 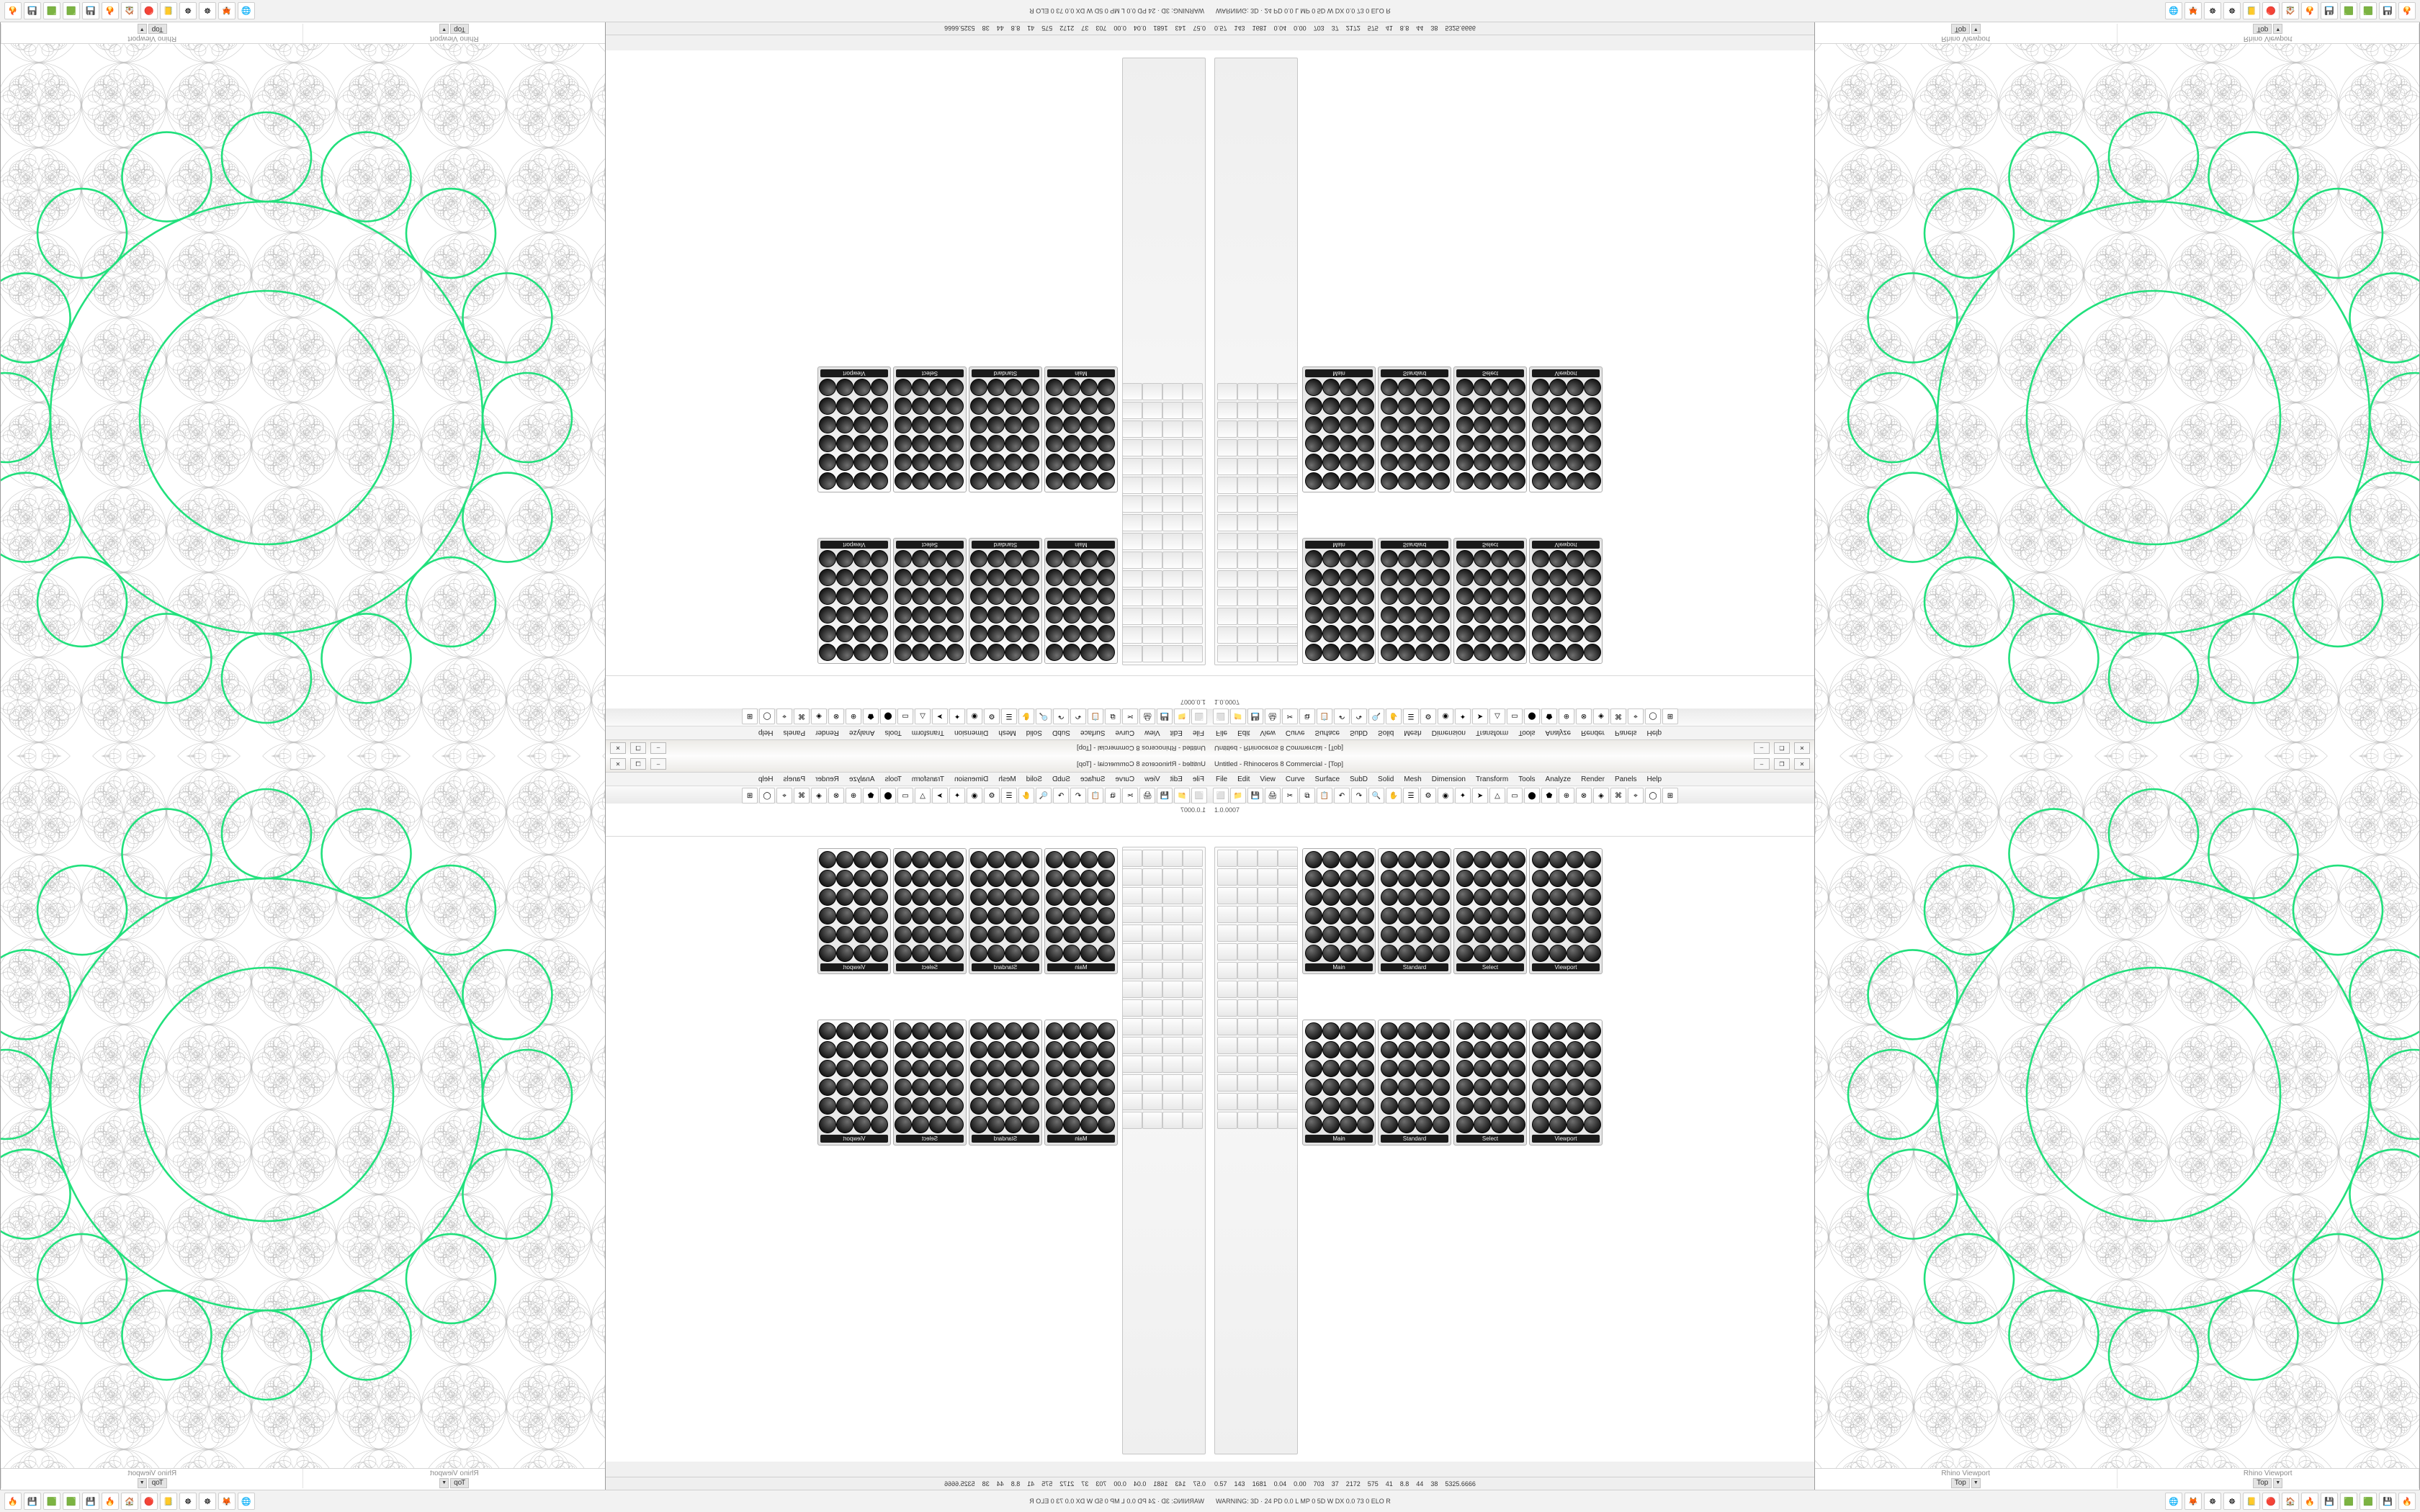 I want to click on rhino-toolbar-icon-5: ⧉, so click(x=1113, y=716).